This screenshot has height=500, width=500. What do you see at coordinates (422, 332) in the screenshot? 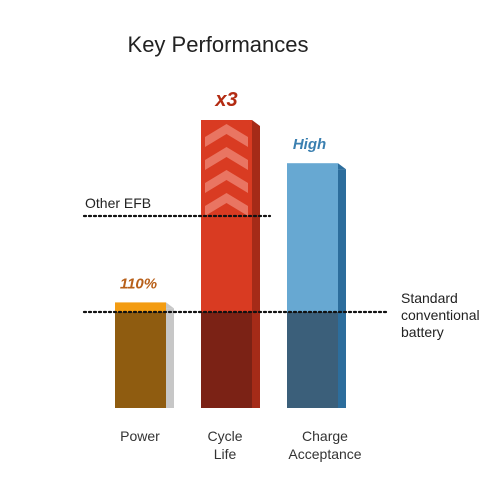
I see `standard-battery-label: battery` at bounding box center [422, 332].